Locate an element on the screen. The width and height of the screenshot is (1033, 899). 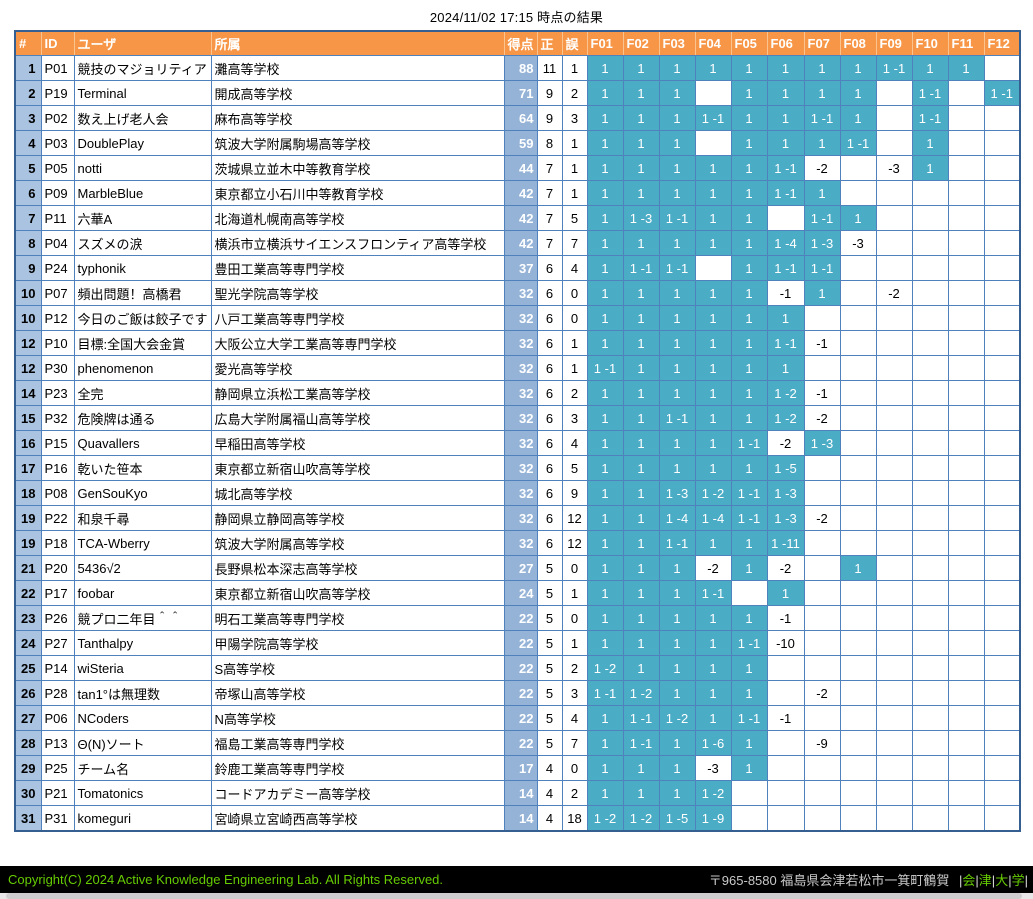
correct-count-cell: 7 is located at coordinates (549, 218).